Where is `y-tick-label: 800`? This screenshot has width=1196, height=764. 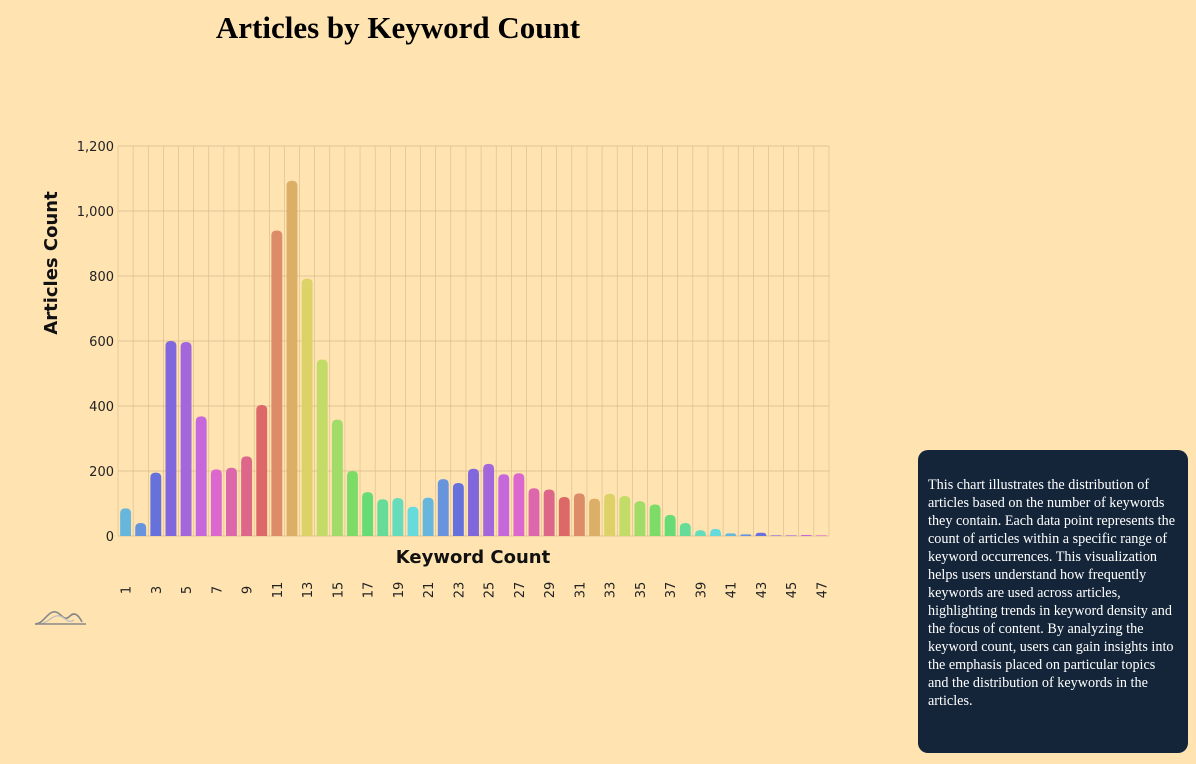 y-tick-label: 800 is located at coordinates (101, 277).